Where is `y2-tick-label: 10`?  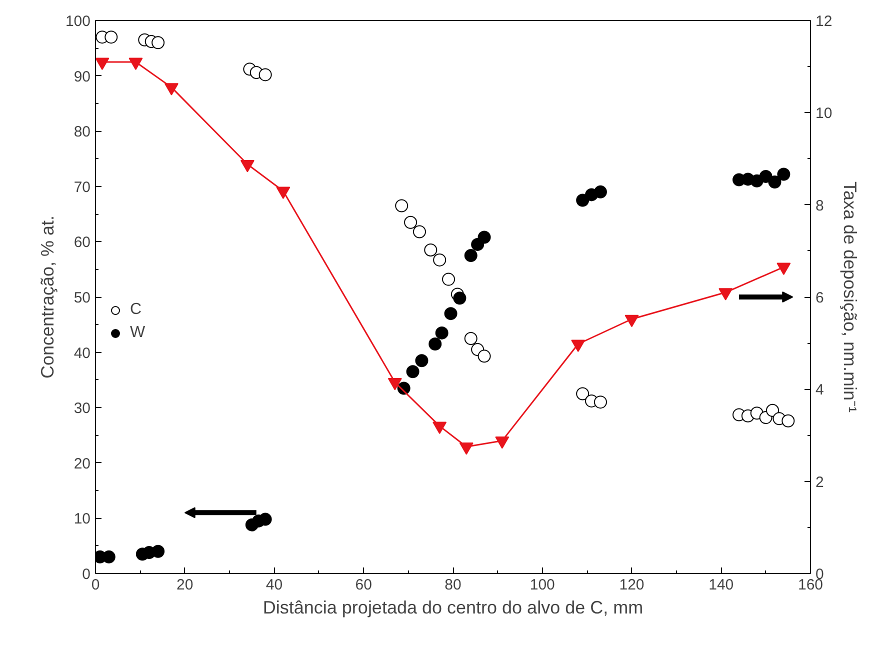 y2-tick-label: 10 is located at coordinates (824, 113).